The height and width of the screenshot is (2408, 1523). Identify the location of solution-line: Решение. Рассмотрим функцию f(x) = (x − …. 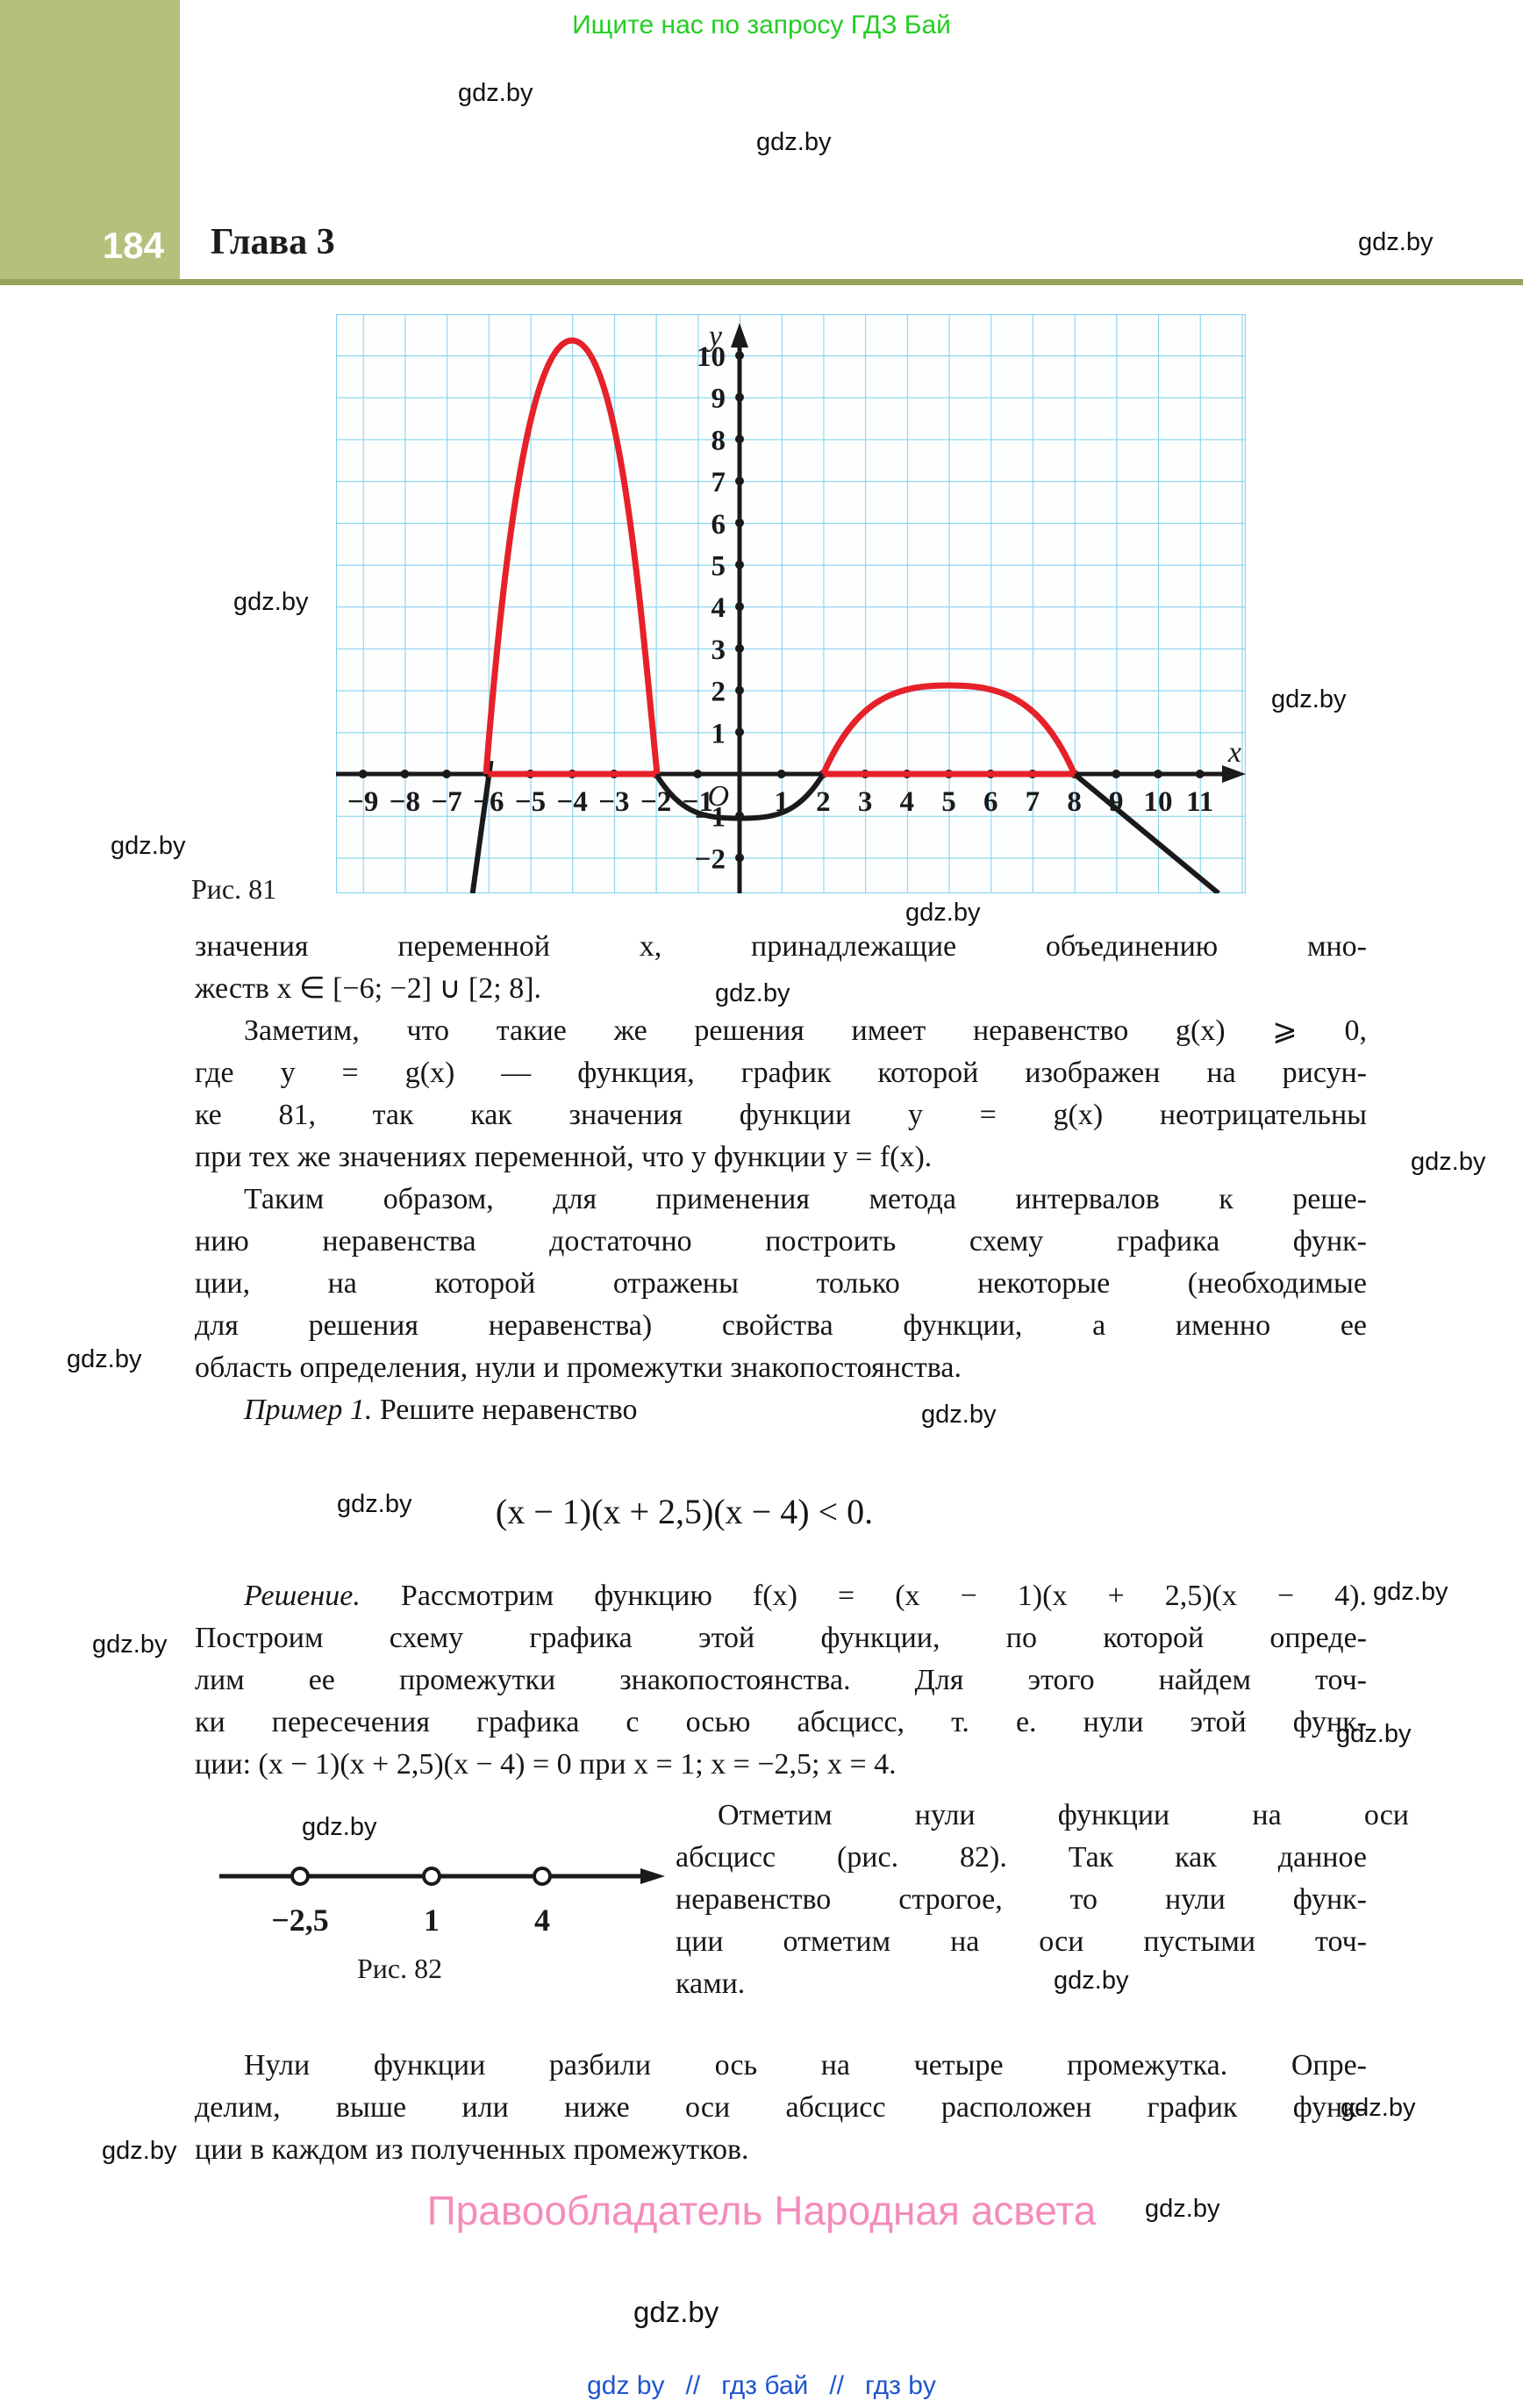
(781, 1596).